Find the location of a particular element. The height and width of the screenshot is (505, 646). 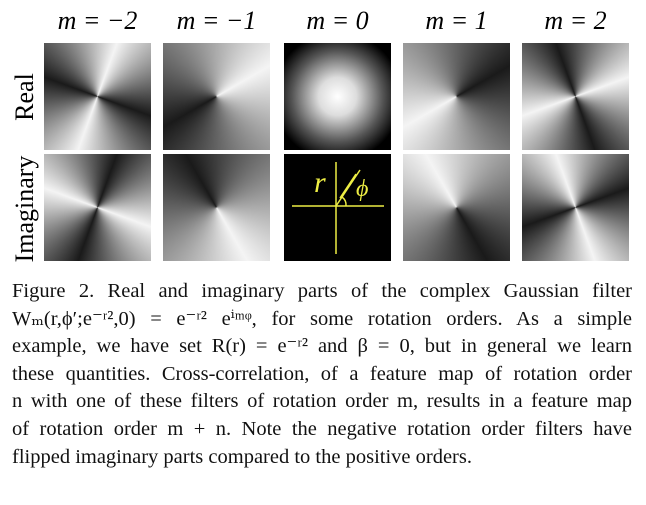

column-label: m = 0 is located at coordinates (337, 20).